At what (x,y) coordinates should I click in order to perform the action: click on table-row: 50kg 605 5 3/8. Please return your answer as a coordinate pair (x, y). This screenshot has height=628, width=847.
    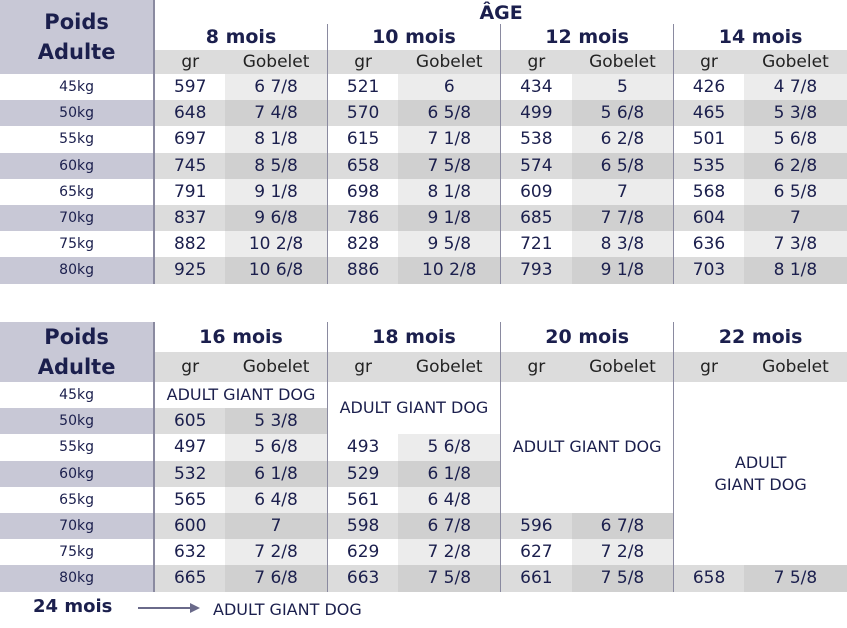
    Looking at the image, I should click on (423, 421).